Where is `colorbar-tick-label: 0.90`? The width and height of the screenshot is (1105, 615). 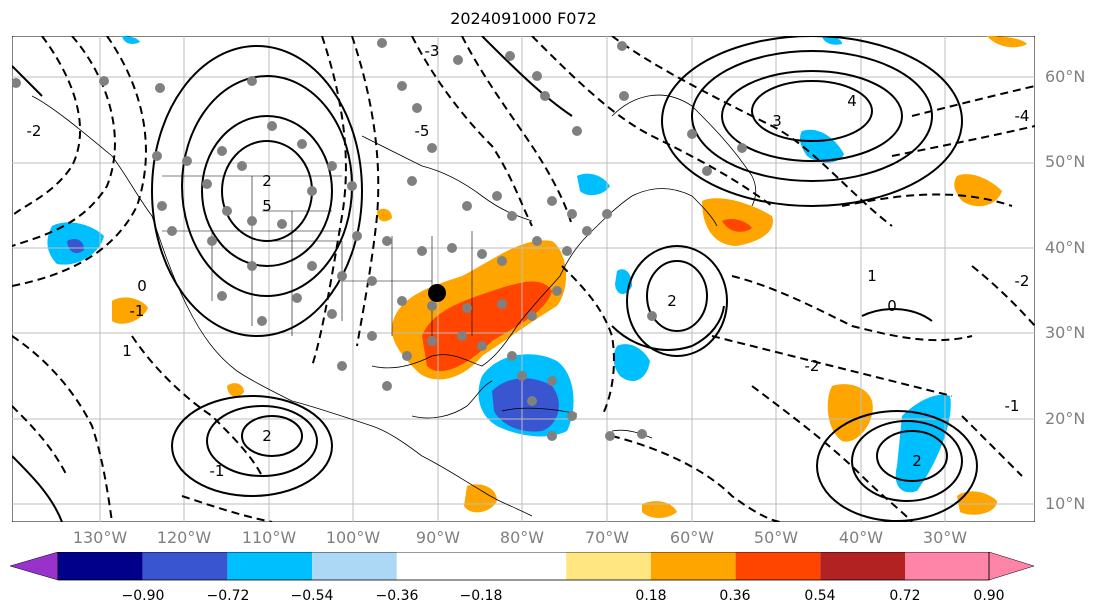 colorbar-tick-label: 0.90 is located at coordinates (989, 596).